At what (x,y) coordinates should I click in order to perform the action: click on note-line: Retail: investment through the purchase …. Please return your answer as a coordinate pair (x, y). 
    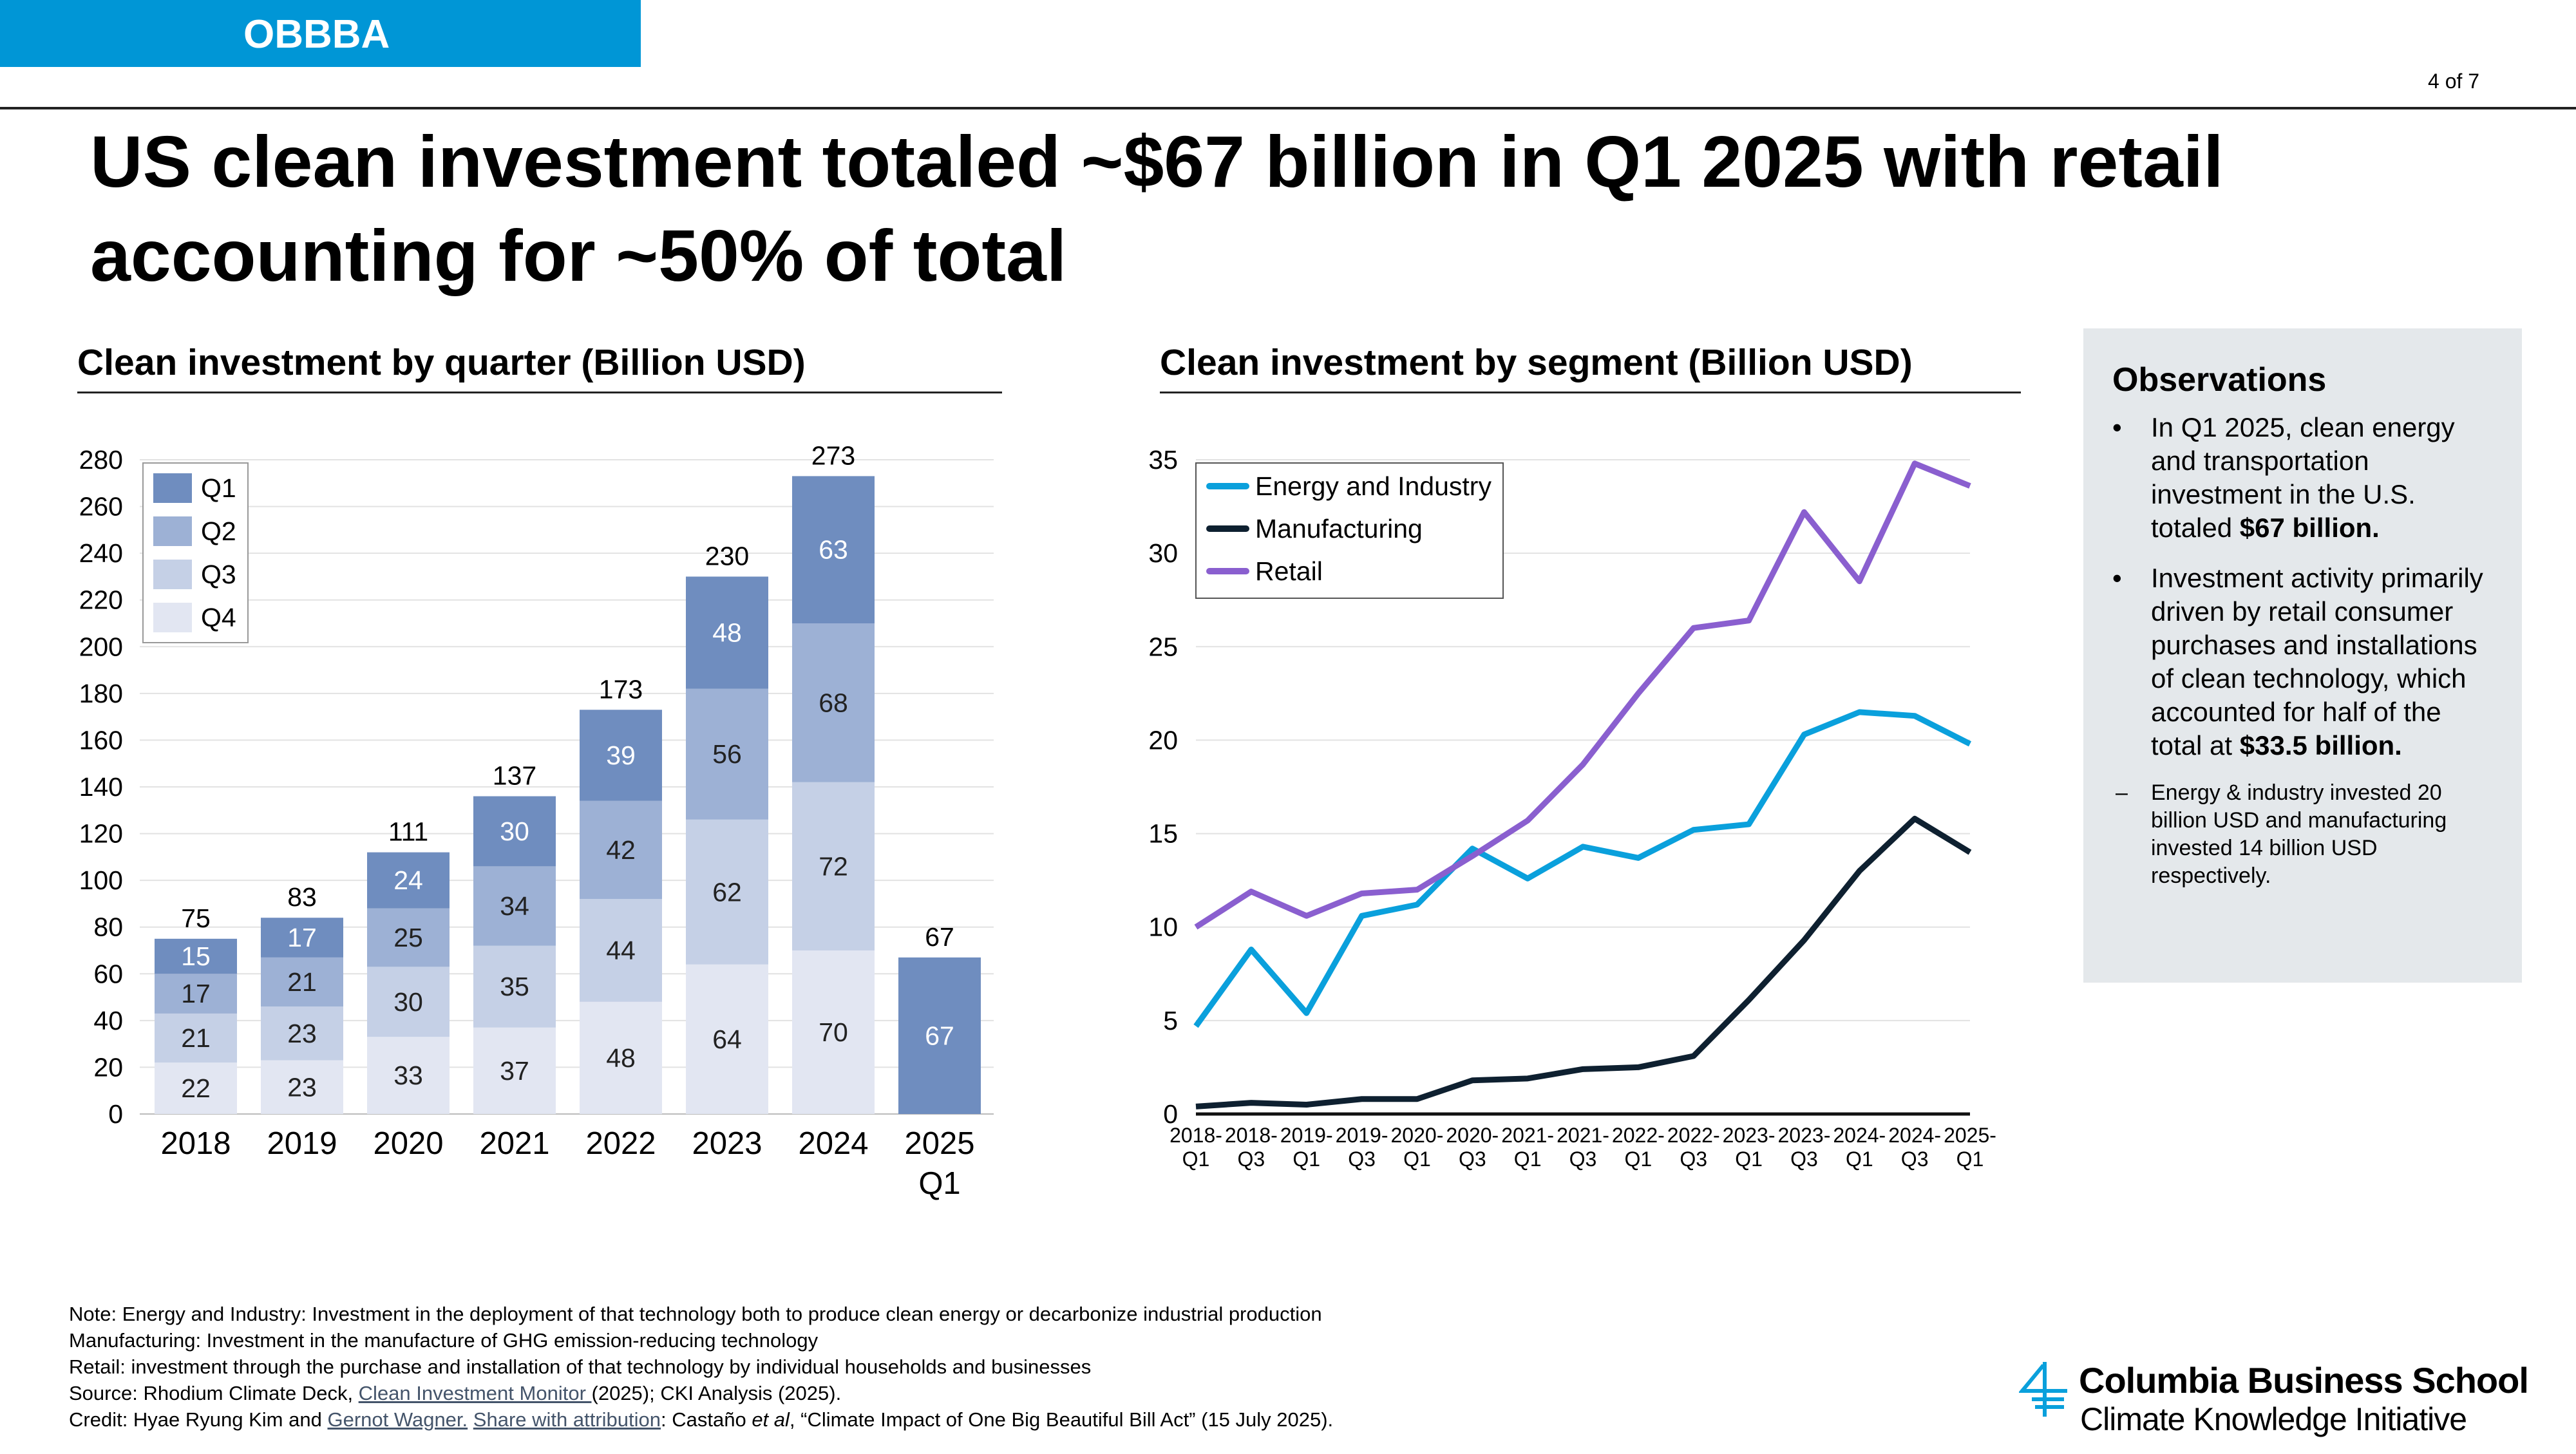
    Looking at the image, I should click on (580, 1366).